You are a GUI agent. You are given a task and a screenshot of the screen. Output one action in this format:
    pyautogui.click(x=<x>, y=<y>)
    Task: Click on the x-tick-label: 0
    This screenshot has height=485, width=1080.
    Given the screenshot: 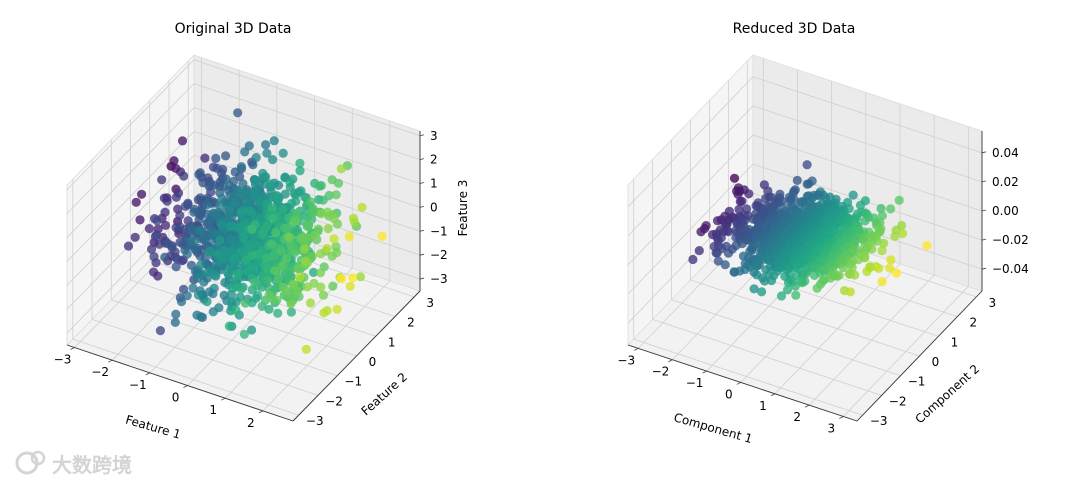 What is the action you would take?
    pyautogui.click(x=176, y=398)
    